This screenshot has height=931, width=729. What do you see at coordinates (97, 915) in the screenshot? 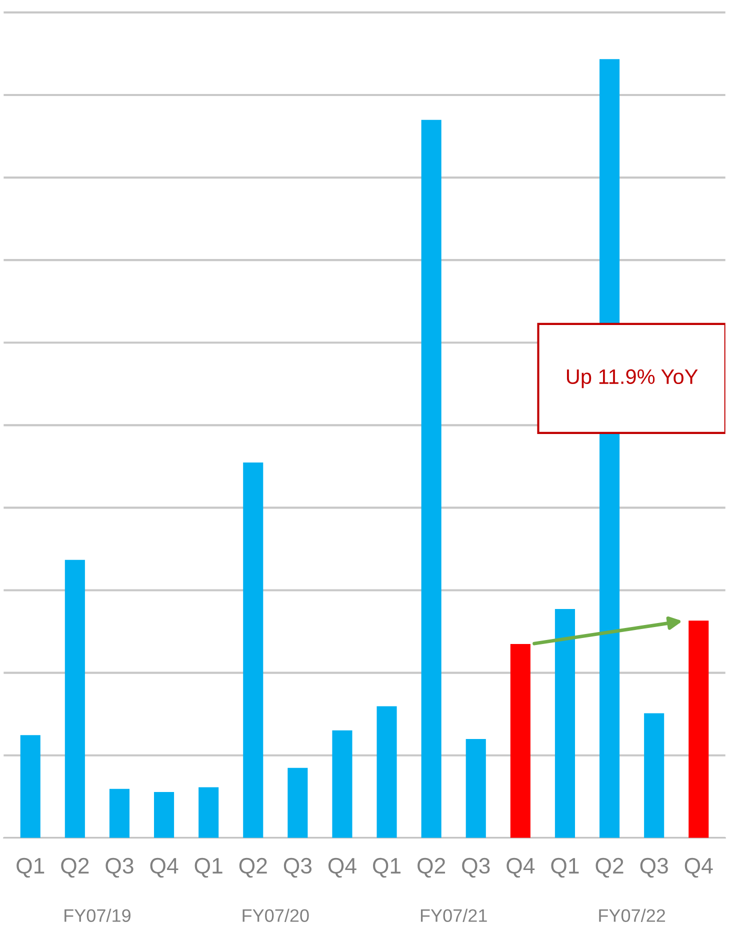
I see `text: FY07/19` at bounding box center [97, 915].